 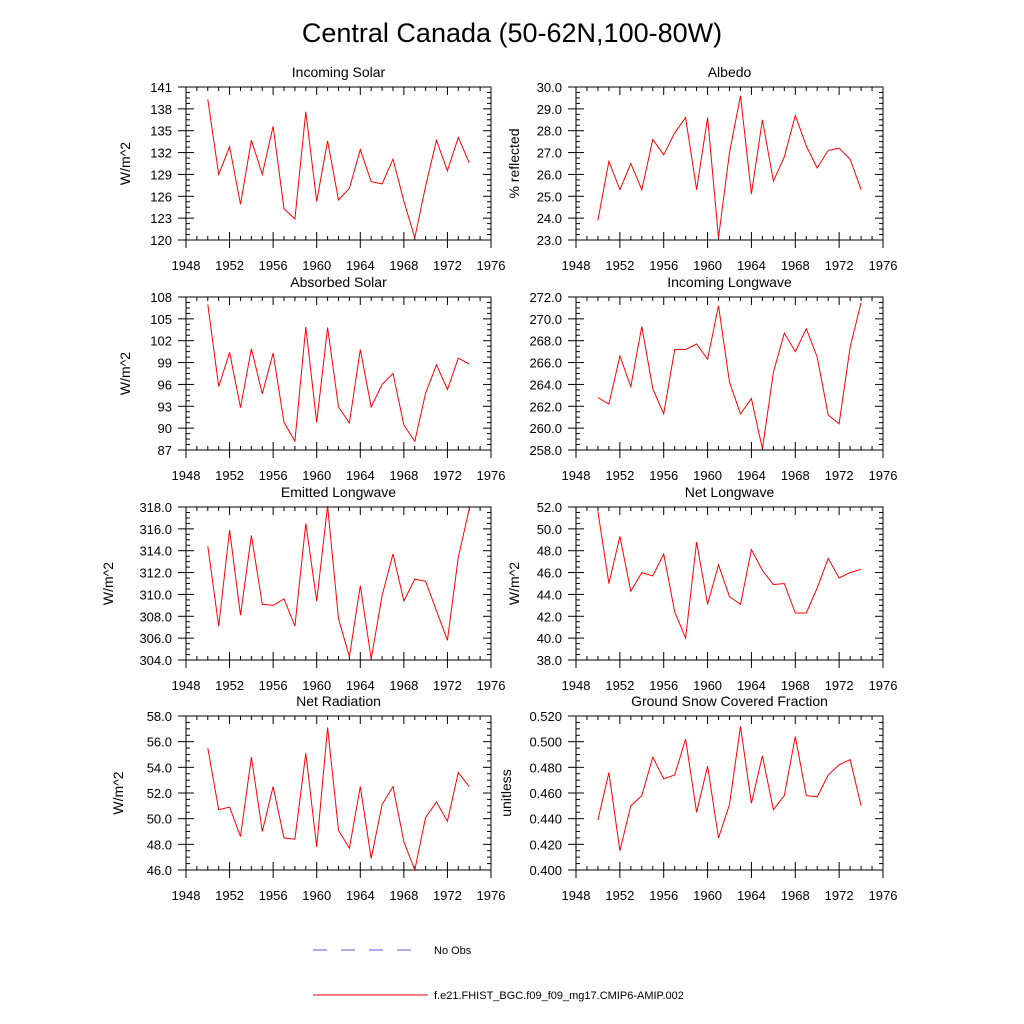 What do you see at coordinates (549, 240) in the screenshot?
I see `y-tick-label: 23.0` at bounding box center [549, 240].